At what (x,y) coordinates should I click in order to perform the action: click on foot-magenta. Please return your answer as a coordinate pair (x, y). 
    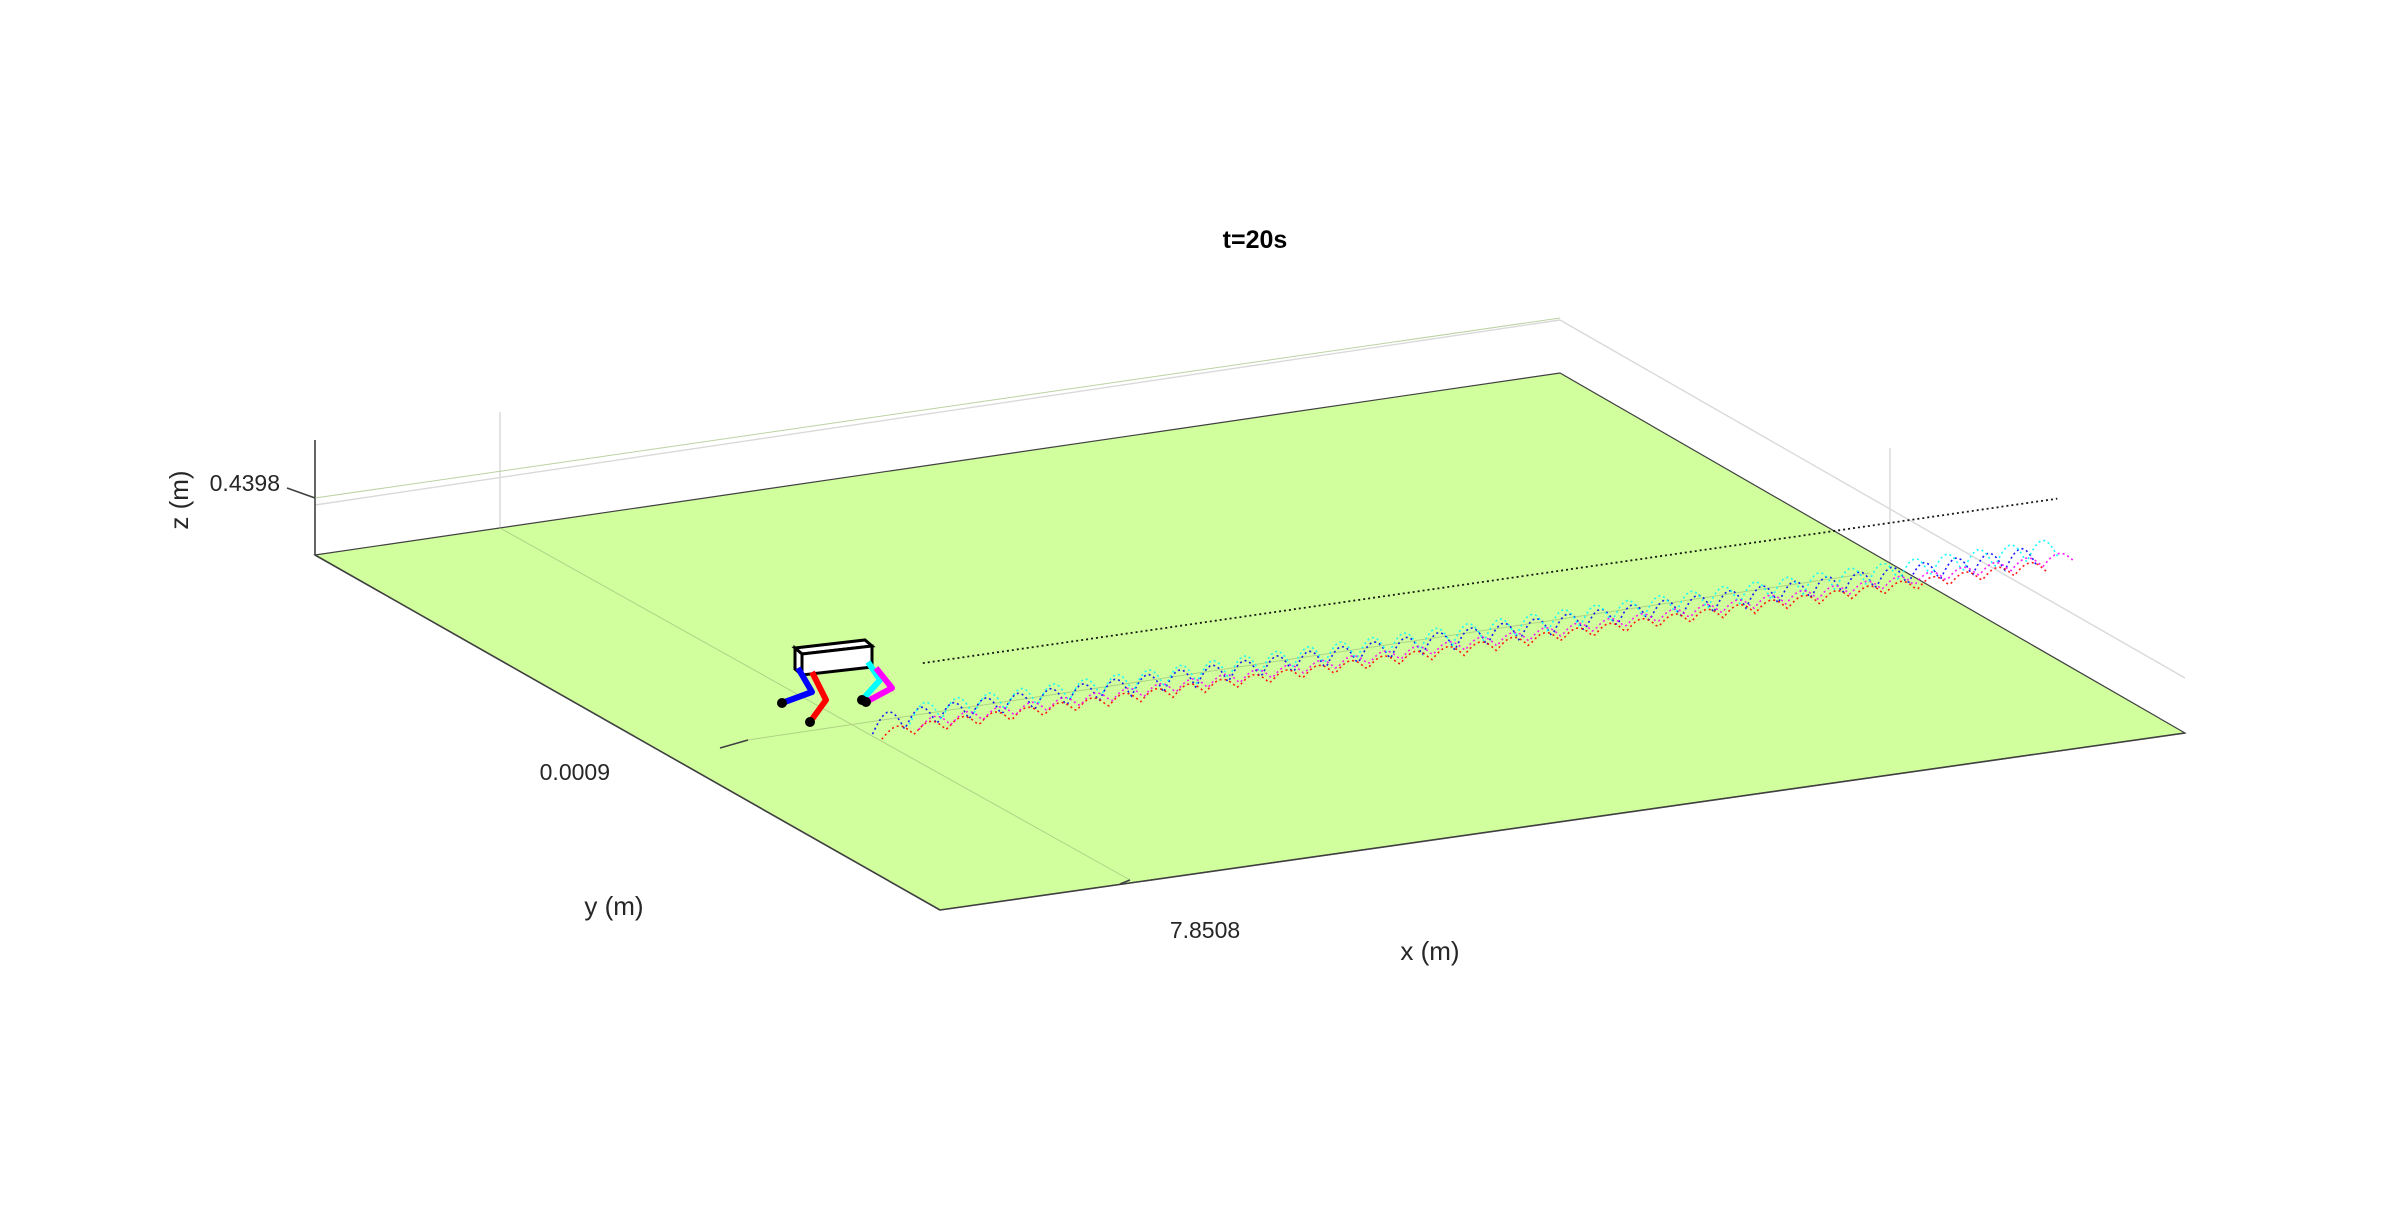
    Looking at the image, I should click on (866, 702).